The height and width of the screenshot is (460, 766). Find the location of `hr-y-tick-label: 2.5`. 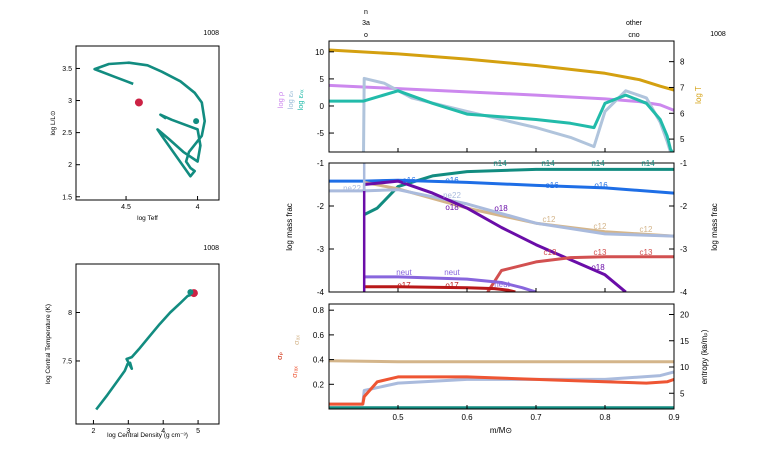

hr-y-tick-label: 2.5 is located at coordinates (67, 133).